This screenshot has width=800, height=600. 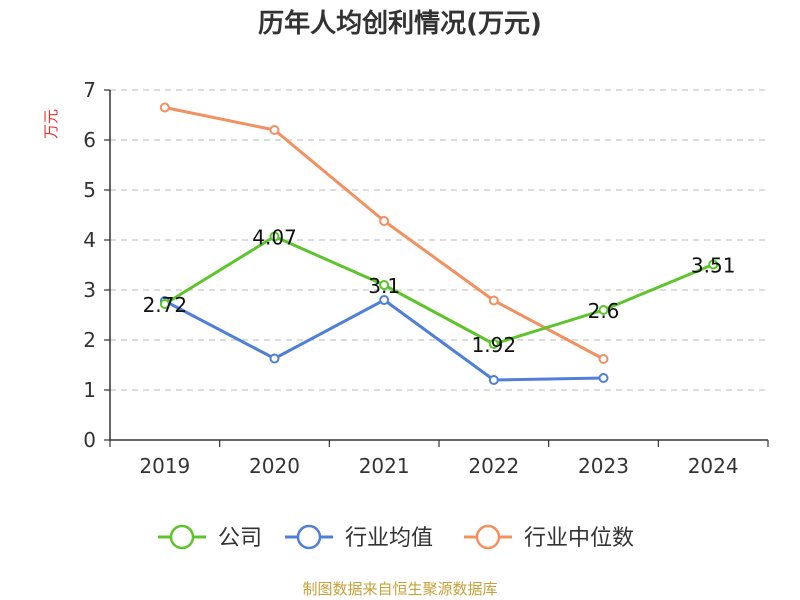 I want to click on x-tick-label: 2024, so click(x=713, y=466).